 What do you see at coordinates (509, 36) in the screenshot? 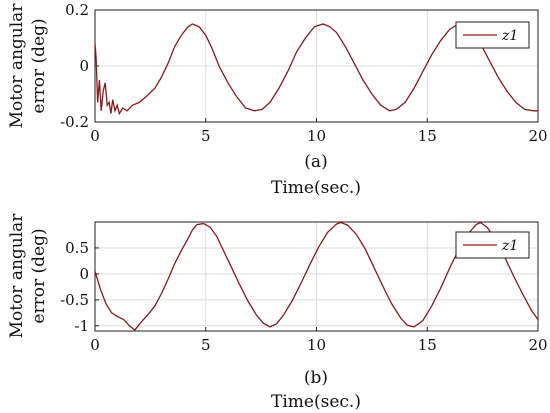
I see `panel-a-legend-label: z1` at bounding box center [509, 36].